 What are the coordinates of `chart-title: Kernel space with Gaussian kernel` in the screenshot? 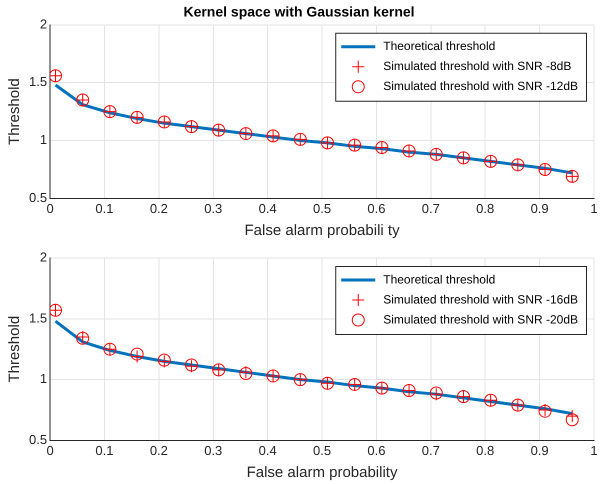 It's located at (299, 11).